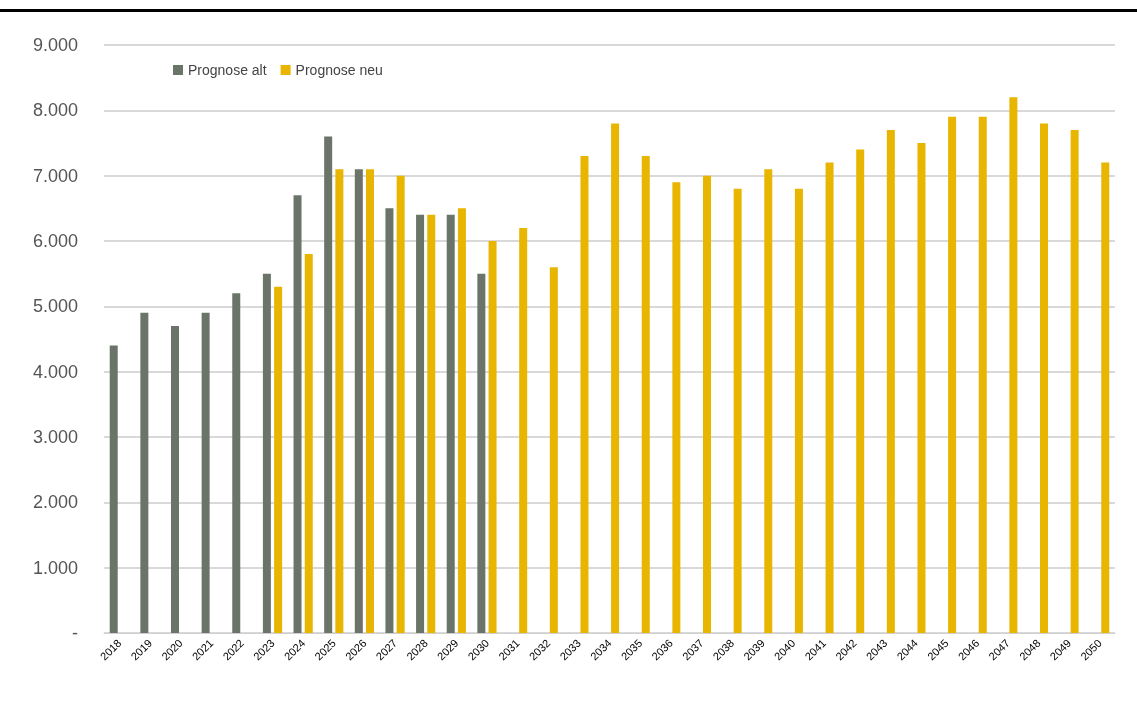 This screenshot has height=703, width=1137. Describe the element at coordinates (55, 110) in the screenshot. I see `y-tick-label: 8.000` at that location.